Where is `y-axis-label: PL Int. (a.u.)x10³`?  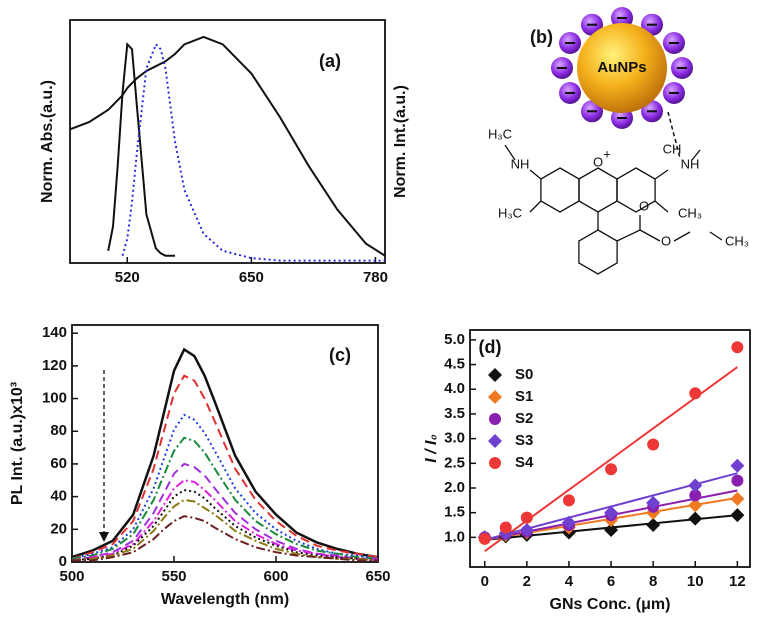 y-axis-label: PL Int. (a.u.)x10³ is located at coordinates (17, 443).